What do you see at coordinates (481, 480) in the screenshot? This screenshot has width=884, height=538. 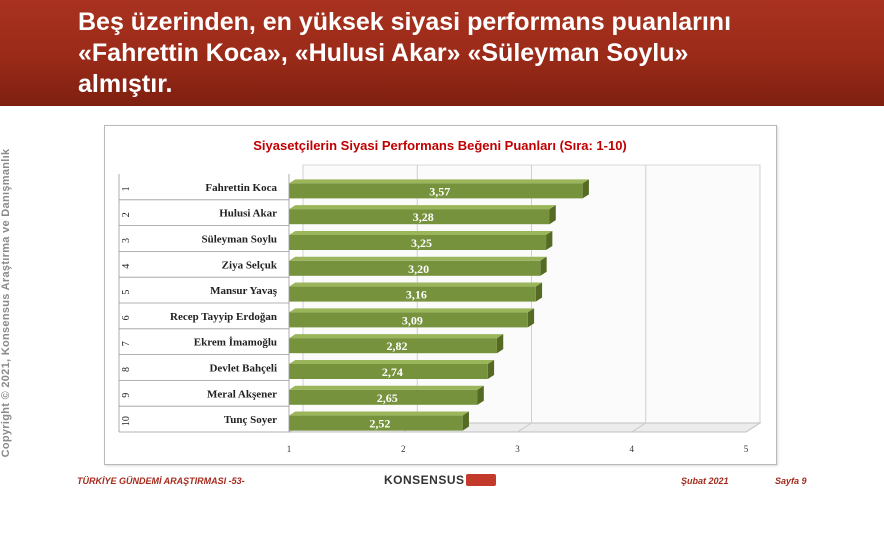 I see `logo-badge-icon` at bounding box center [481, 480].